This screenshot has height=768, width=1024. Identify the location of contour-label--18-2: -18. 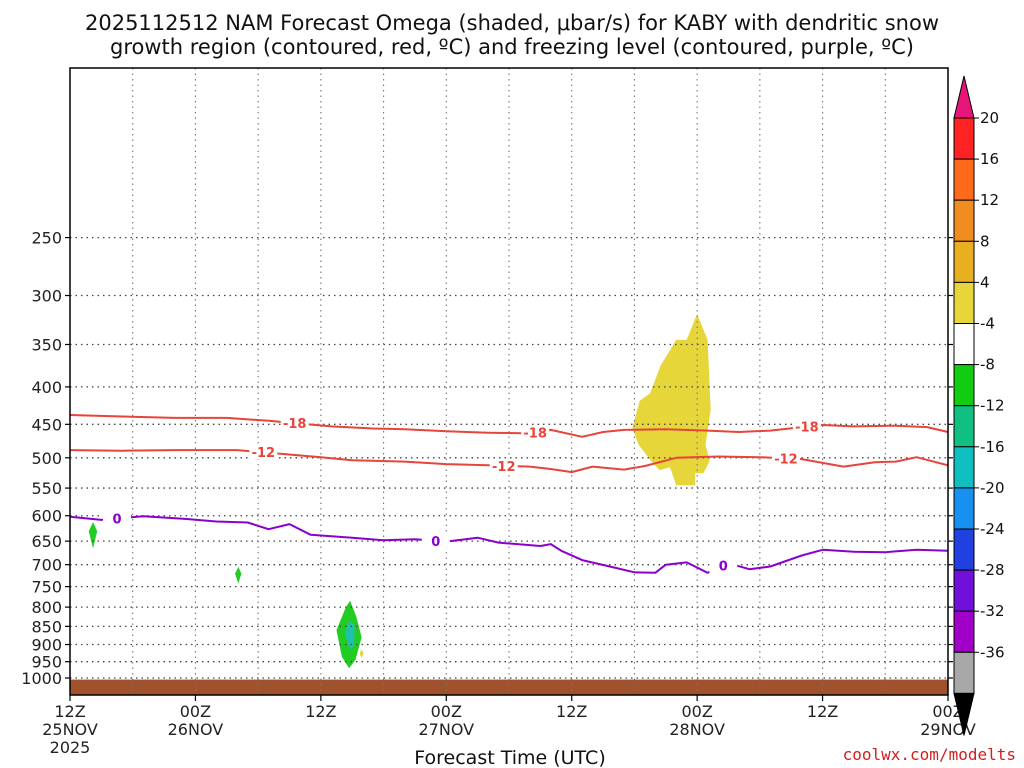
(807, 428).